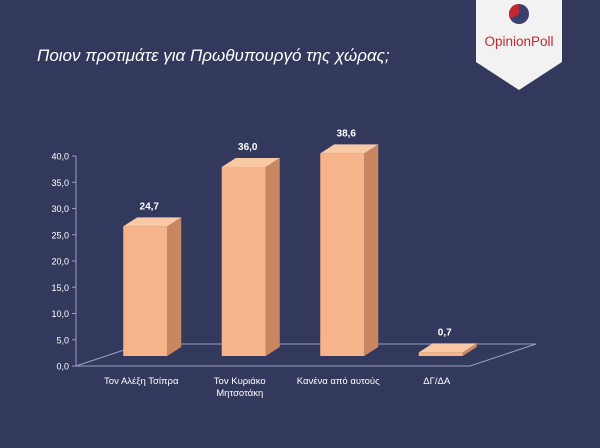 The image size is (600, 448). Describe the element at coordinates (248, 147) in the screenshot. I see `bar-value-label: 36,0` at that location.